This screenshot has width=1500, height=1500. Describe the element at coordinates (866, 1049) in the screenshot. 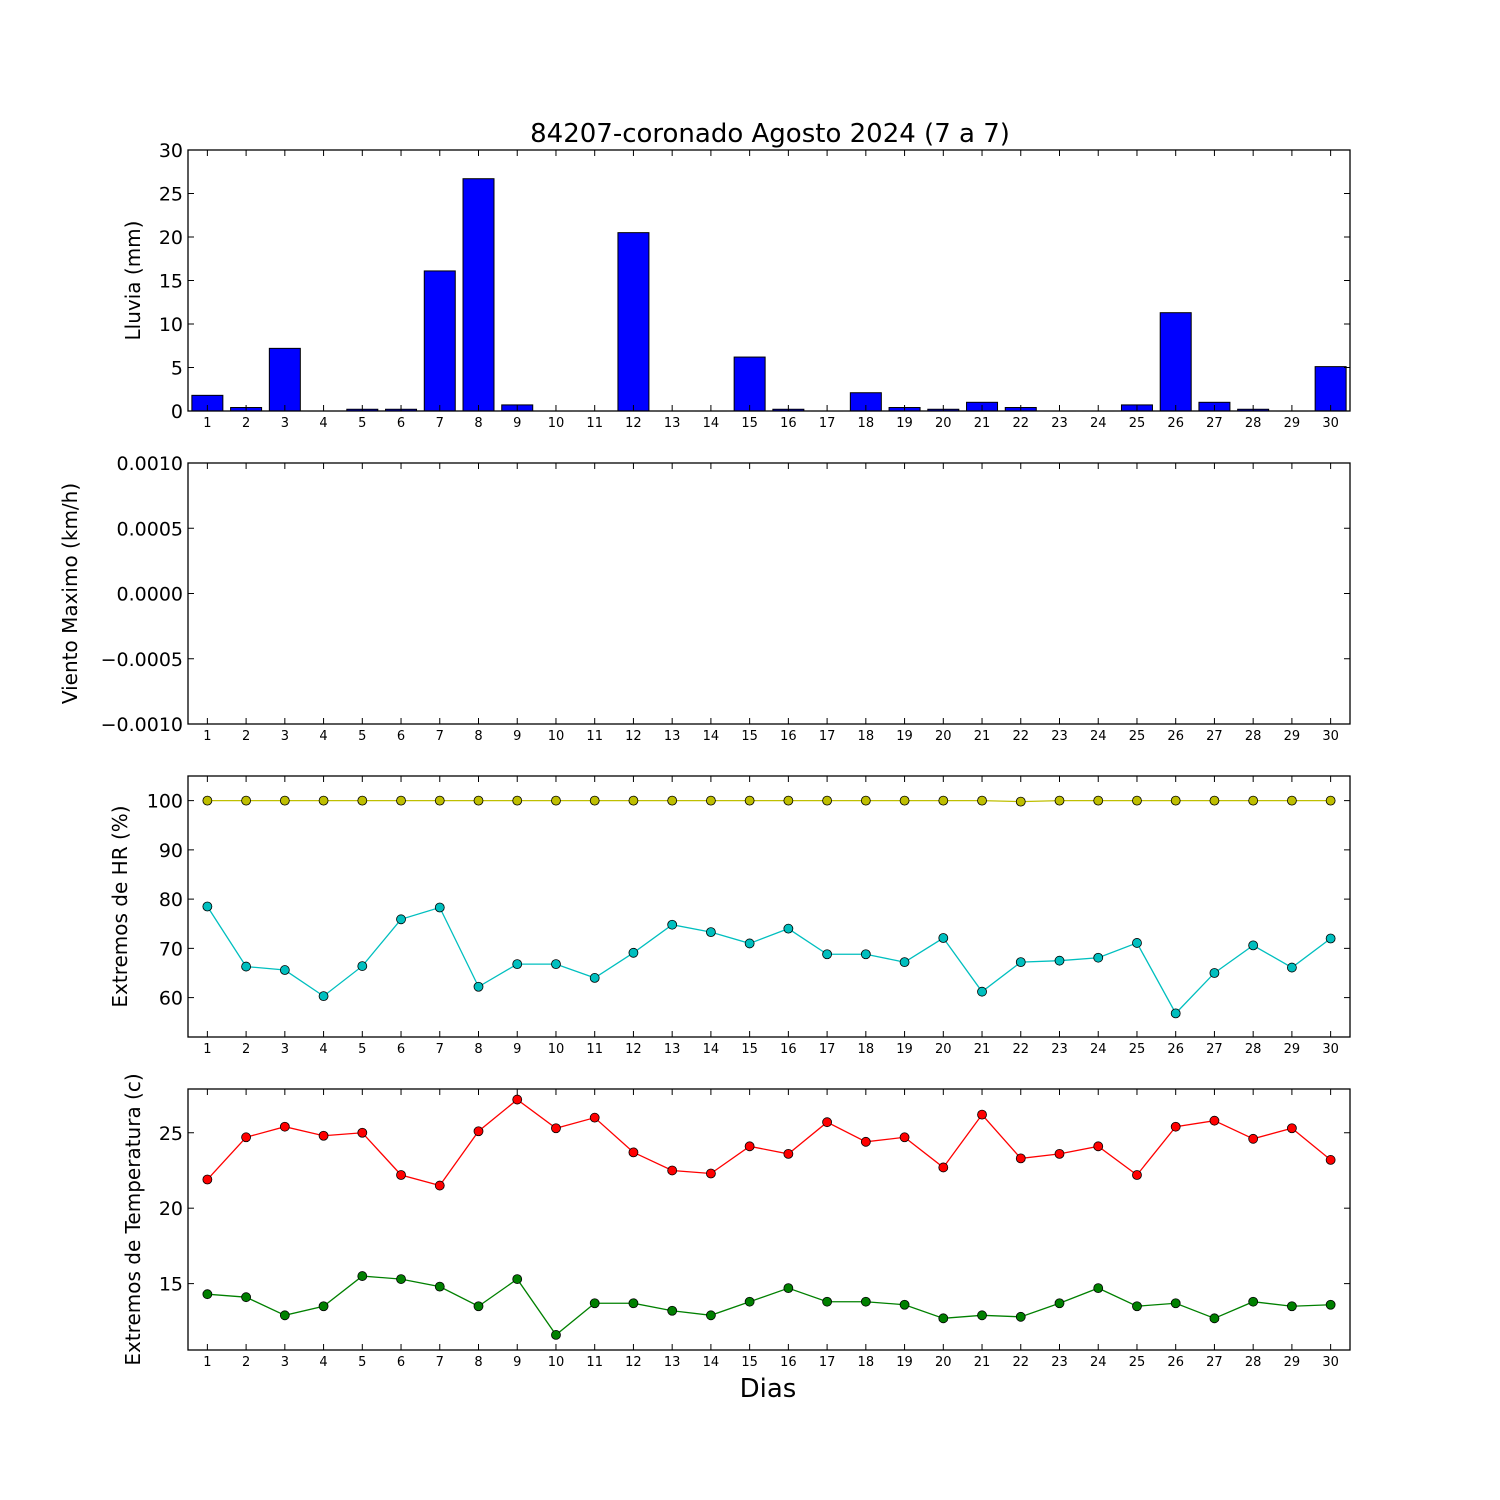

I see `x-tick-label: 18` at that location.